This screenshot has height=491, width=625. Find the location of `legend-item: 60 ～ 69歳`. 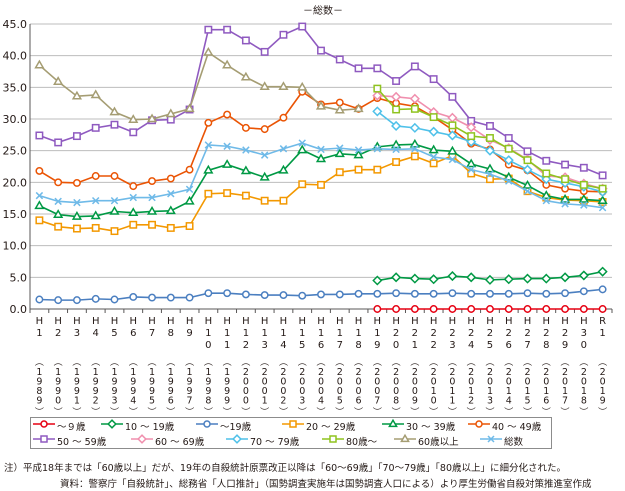

legend-item: 60 ～ 69歳 is located at coordinates (176, 440).